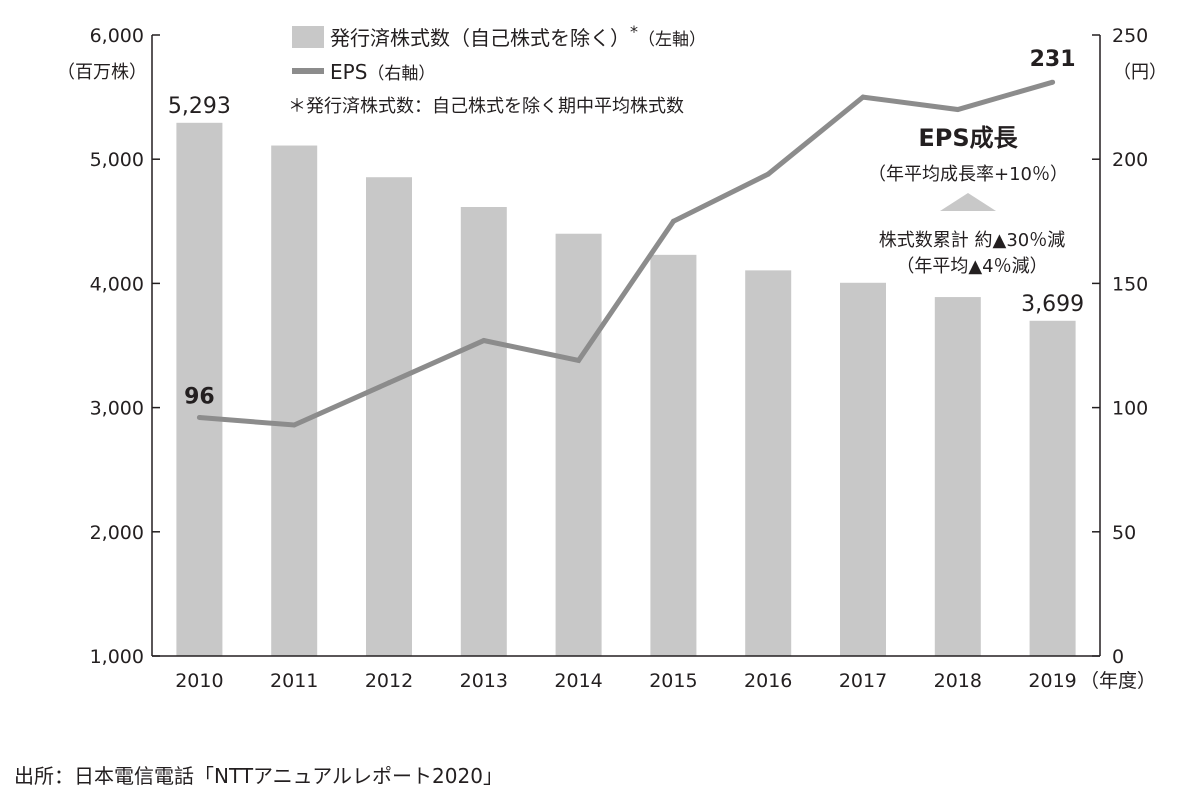 Image resolution: width=1198 pixels, height=804 pixels. Describe the element at coordinates (389, 417) in the screenshot. I see `bar-2012` at that location.